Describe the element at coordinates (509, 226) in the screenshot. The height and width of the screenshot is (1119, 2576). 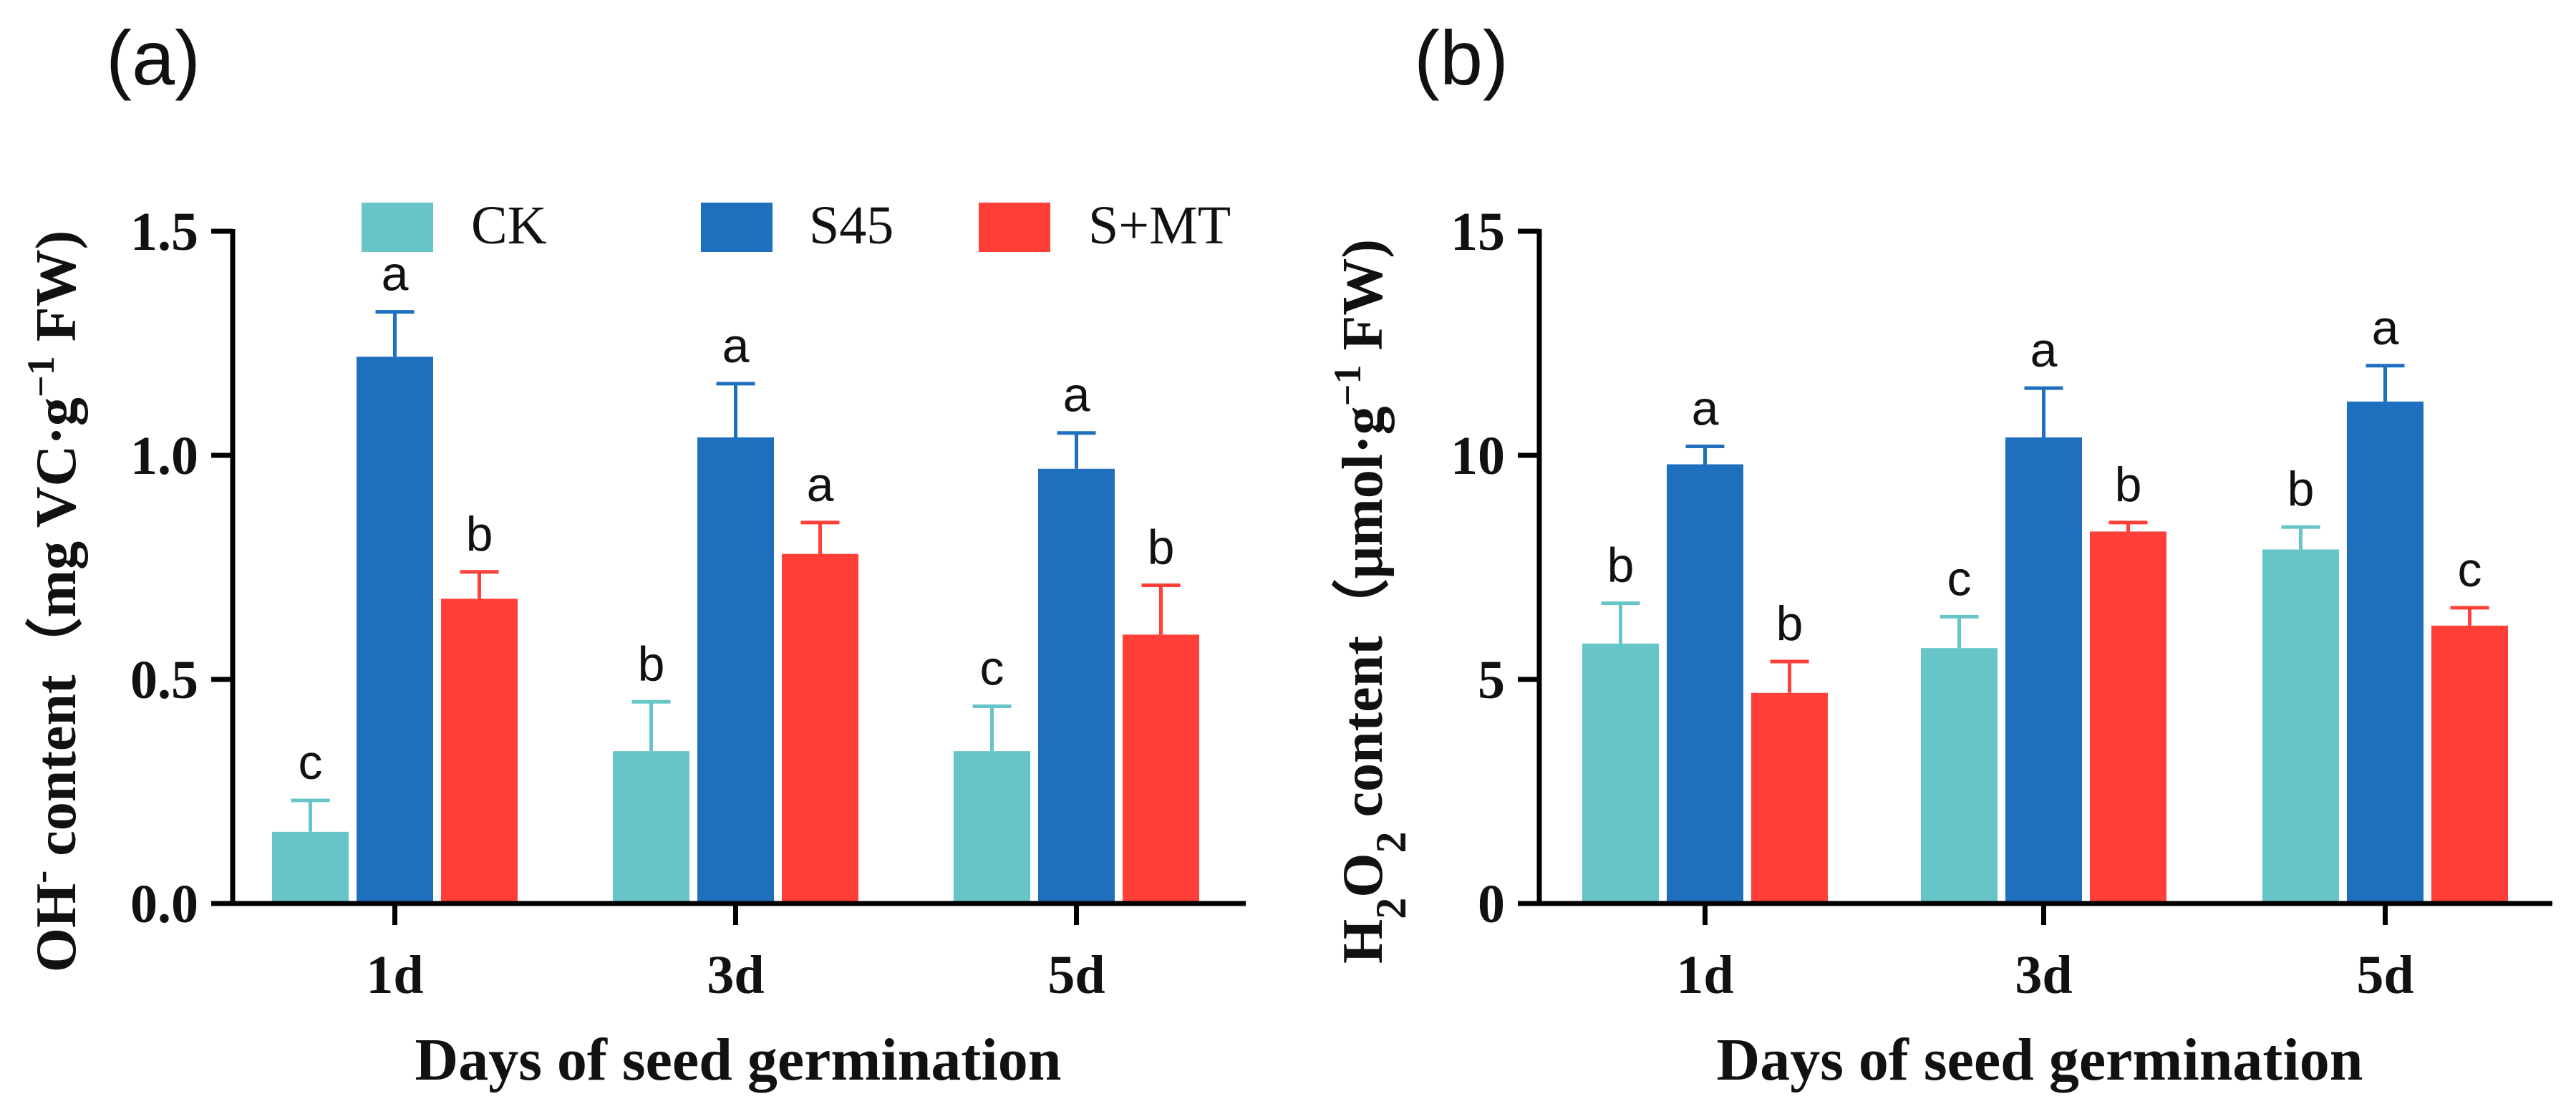
I see `legend-label-ck: CK` at that location.